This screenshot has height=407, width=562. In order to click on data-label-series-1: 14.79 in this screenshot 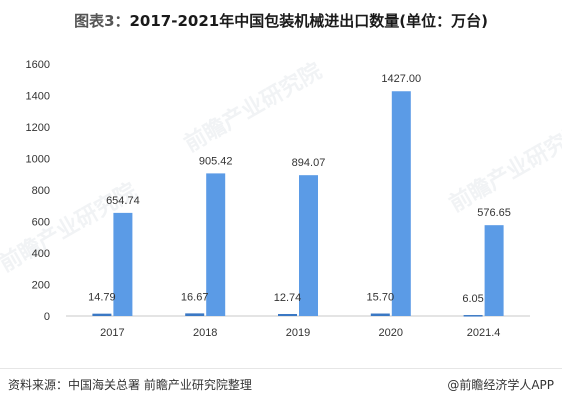, I will do `click(102, 298)`.